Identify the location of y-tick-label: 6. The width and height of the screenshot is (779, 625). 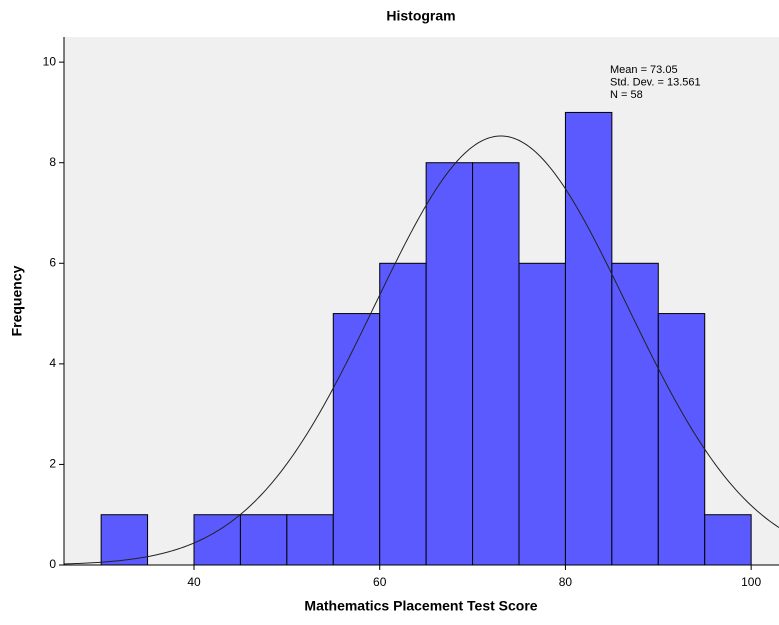
(52, 262).